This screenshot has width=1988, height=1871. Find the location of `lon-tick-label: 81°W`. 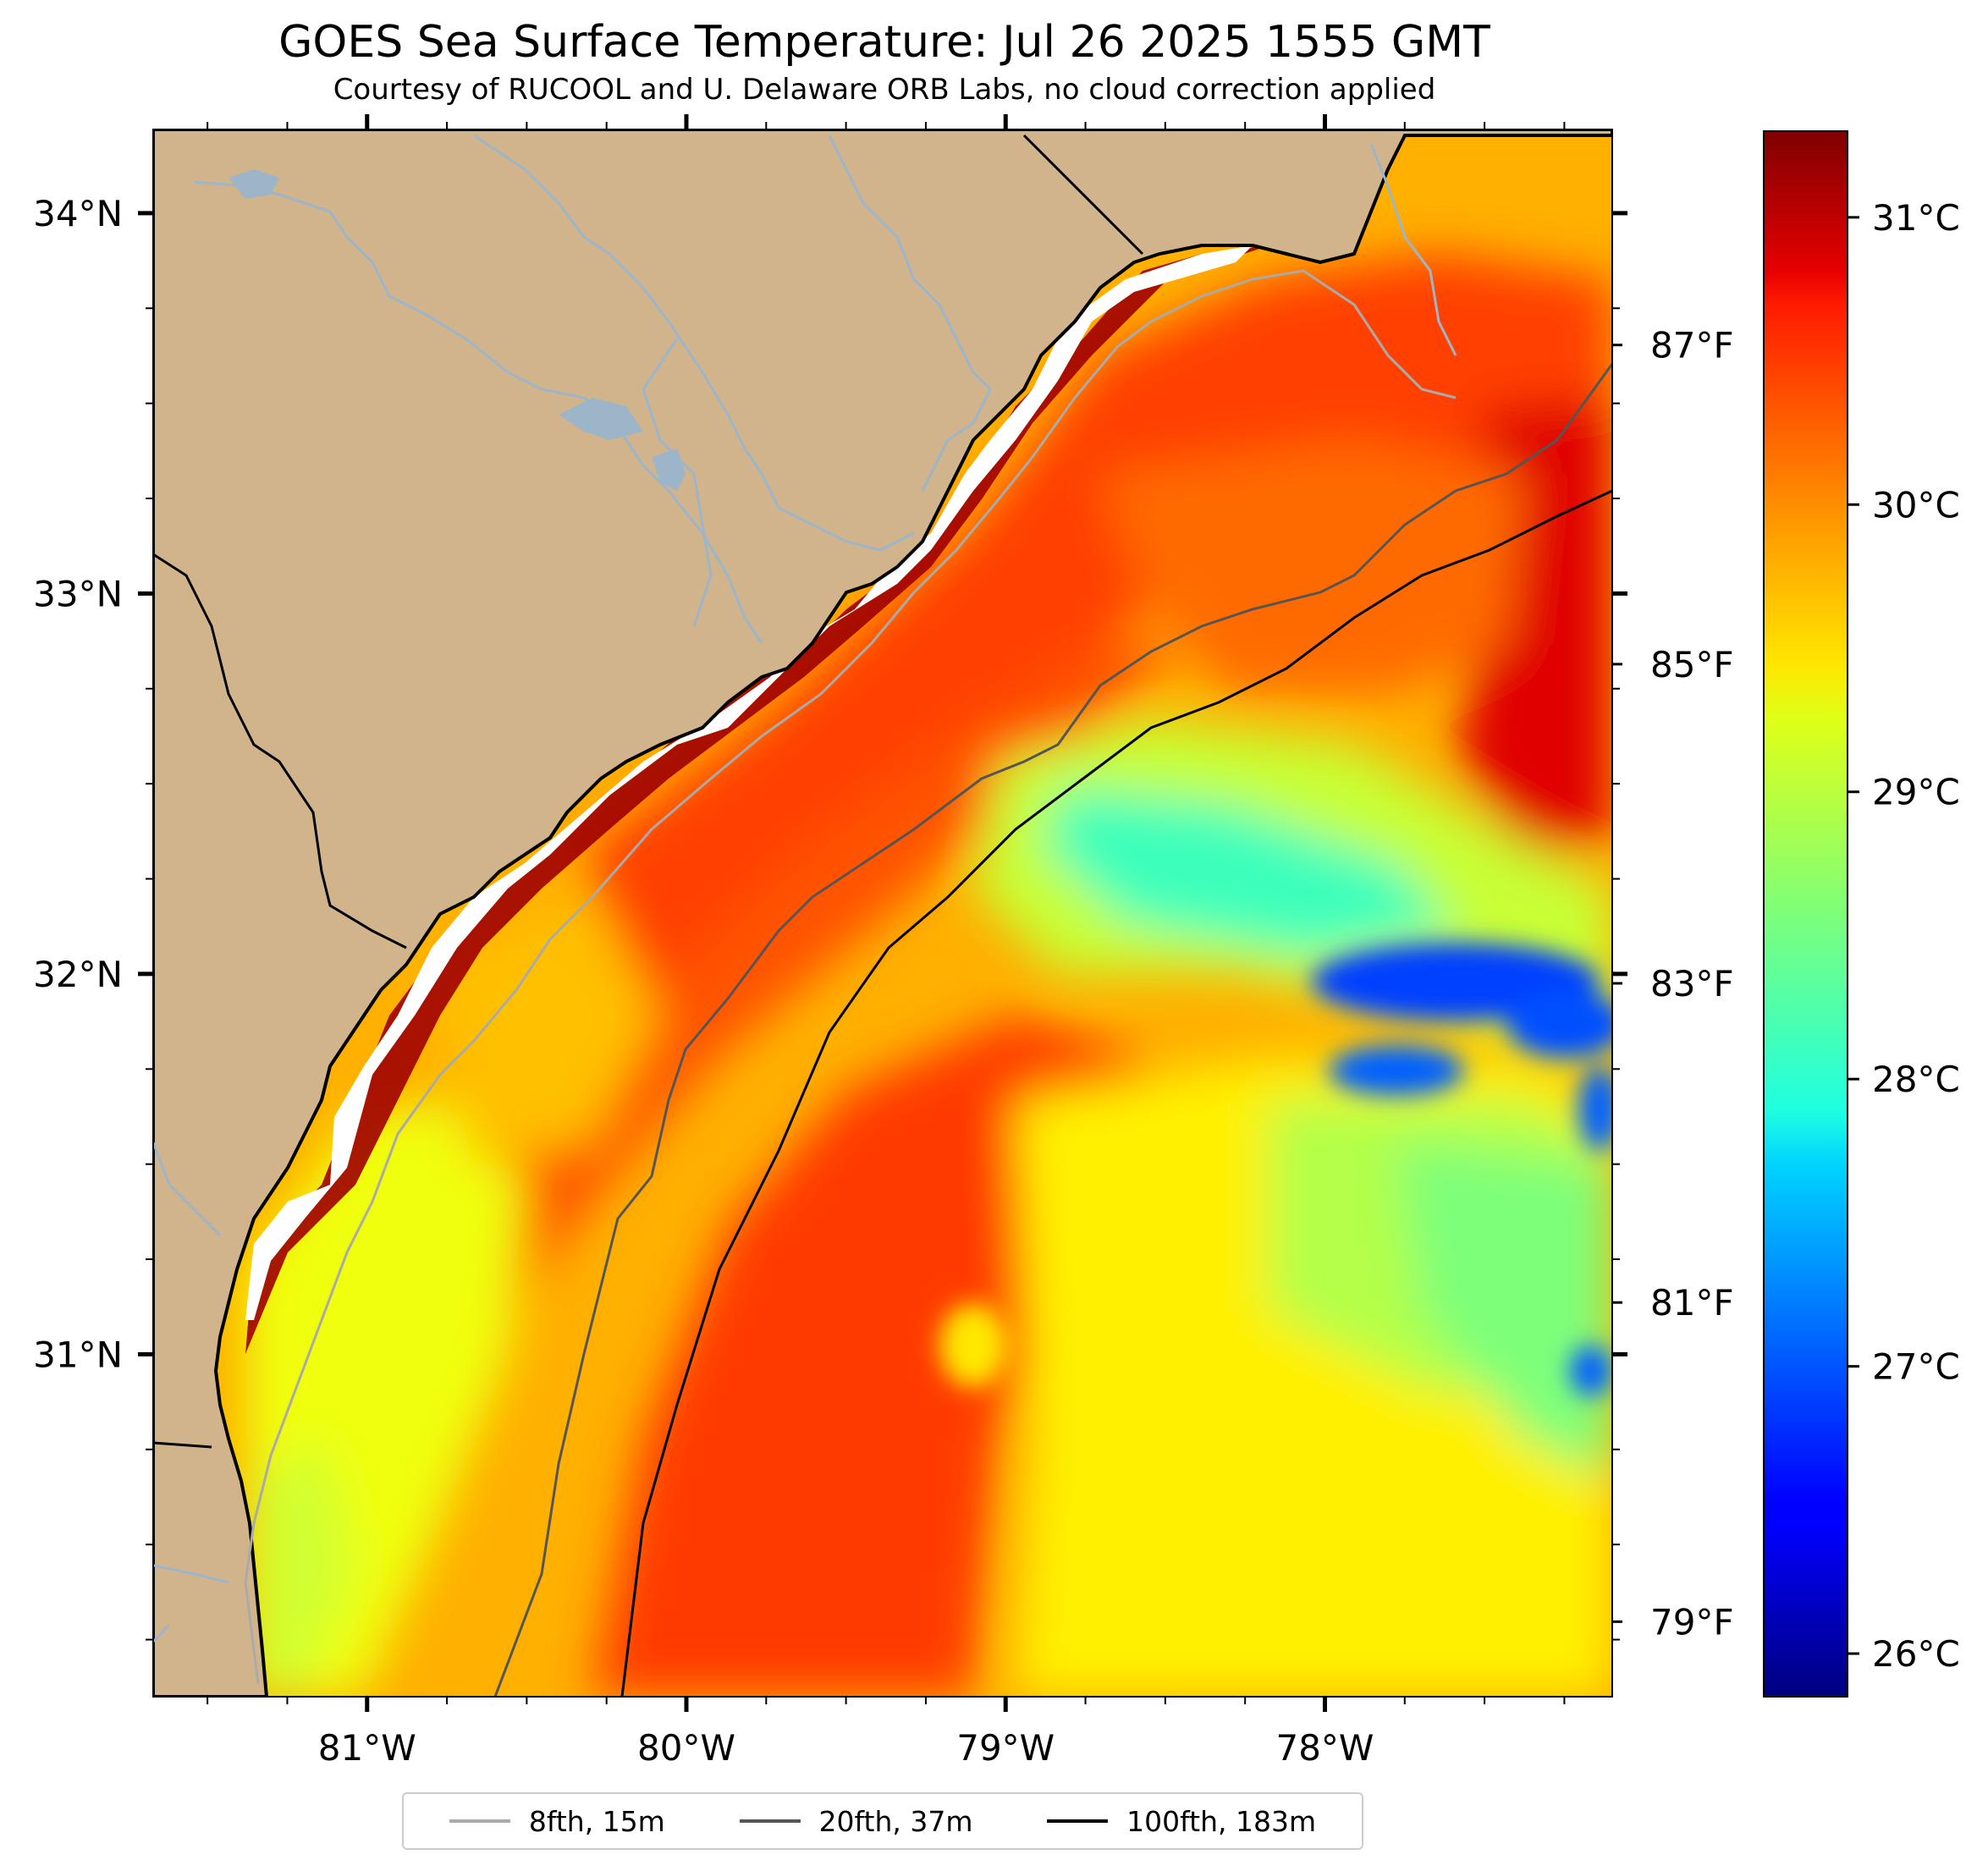

lon-tick-label: 81°W is located at coordinates (367, 1748).